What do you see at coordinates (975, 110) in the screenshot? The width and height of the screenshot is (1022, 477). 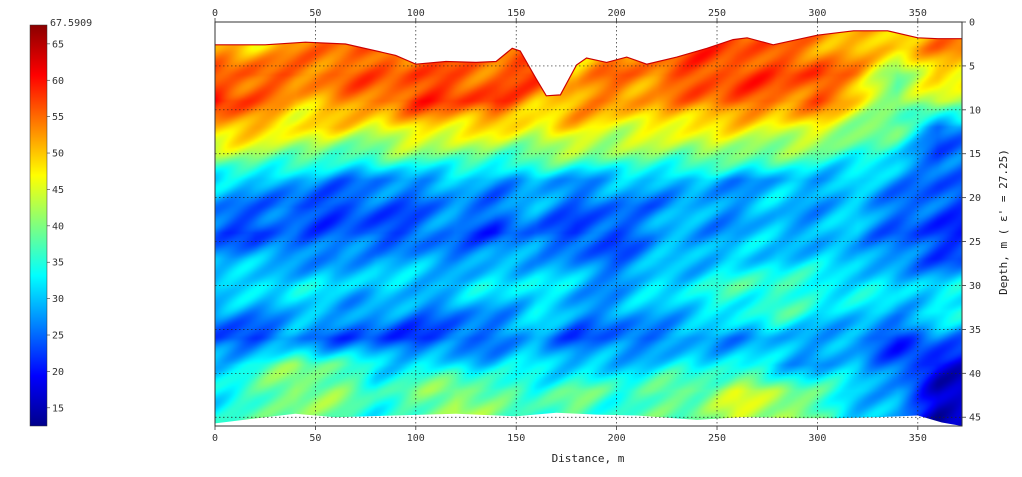 I see `y-tick-label: 10` at bounding box center [975, 110].